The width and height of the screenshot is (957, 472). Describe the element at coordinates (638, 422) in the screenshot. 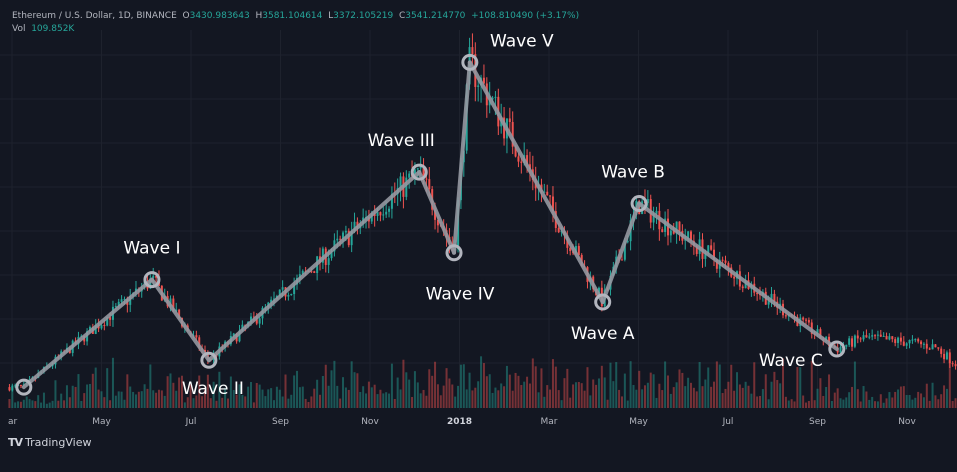

I see `x-tick-label: May` at that location.